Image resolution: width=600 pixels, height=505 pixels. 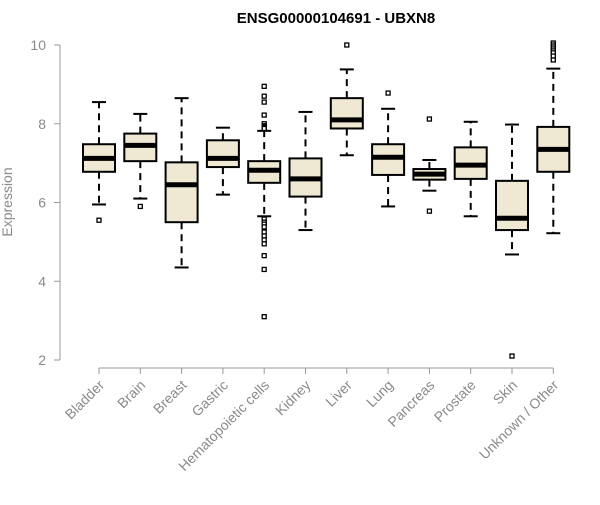 I want to click on y-axis-label: Expression, so click(x=7, y=201).